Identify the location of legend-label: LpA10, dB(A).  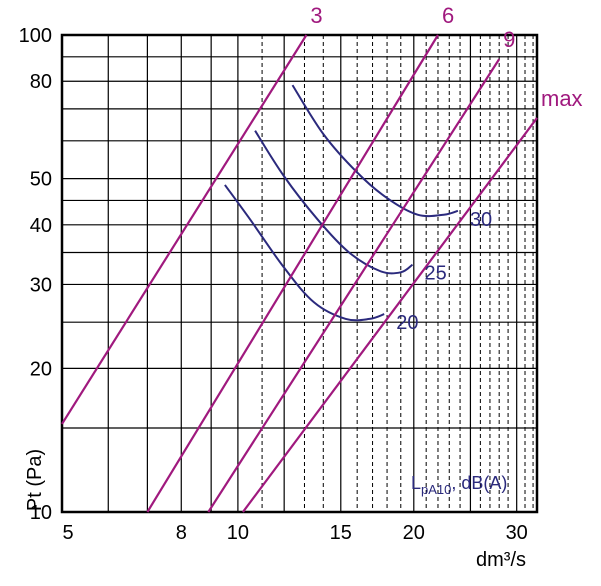
(459, 485).